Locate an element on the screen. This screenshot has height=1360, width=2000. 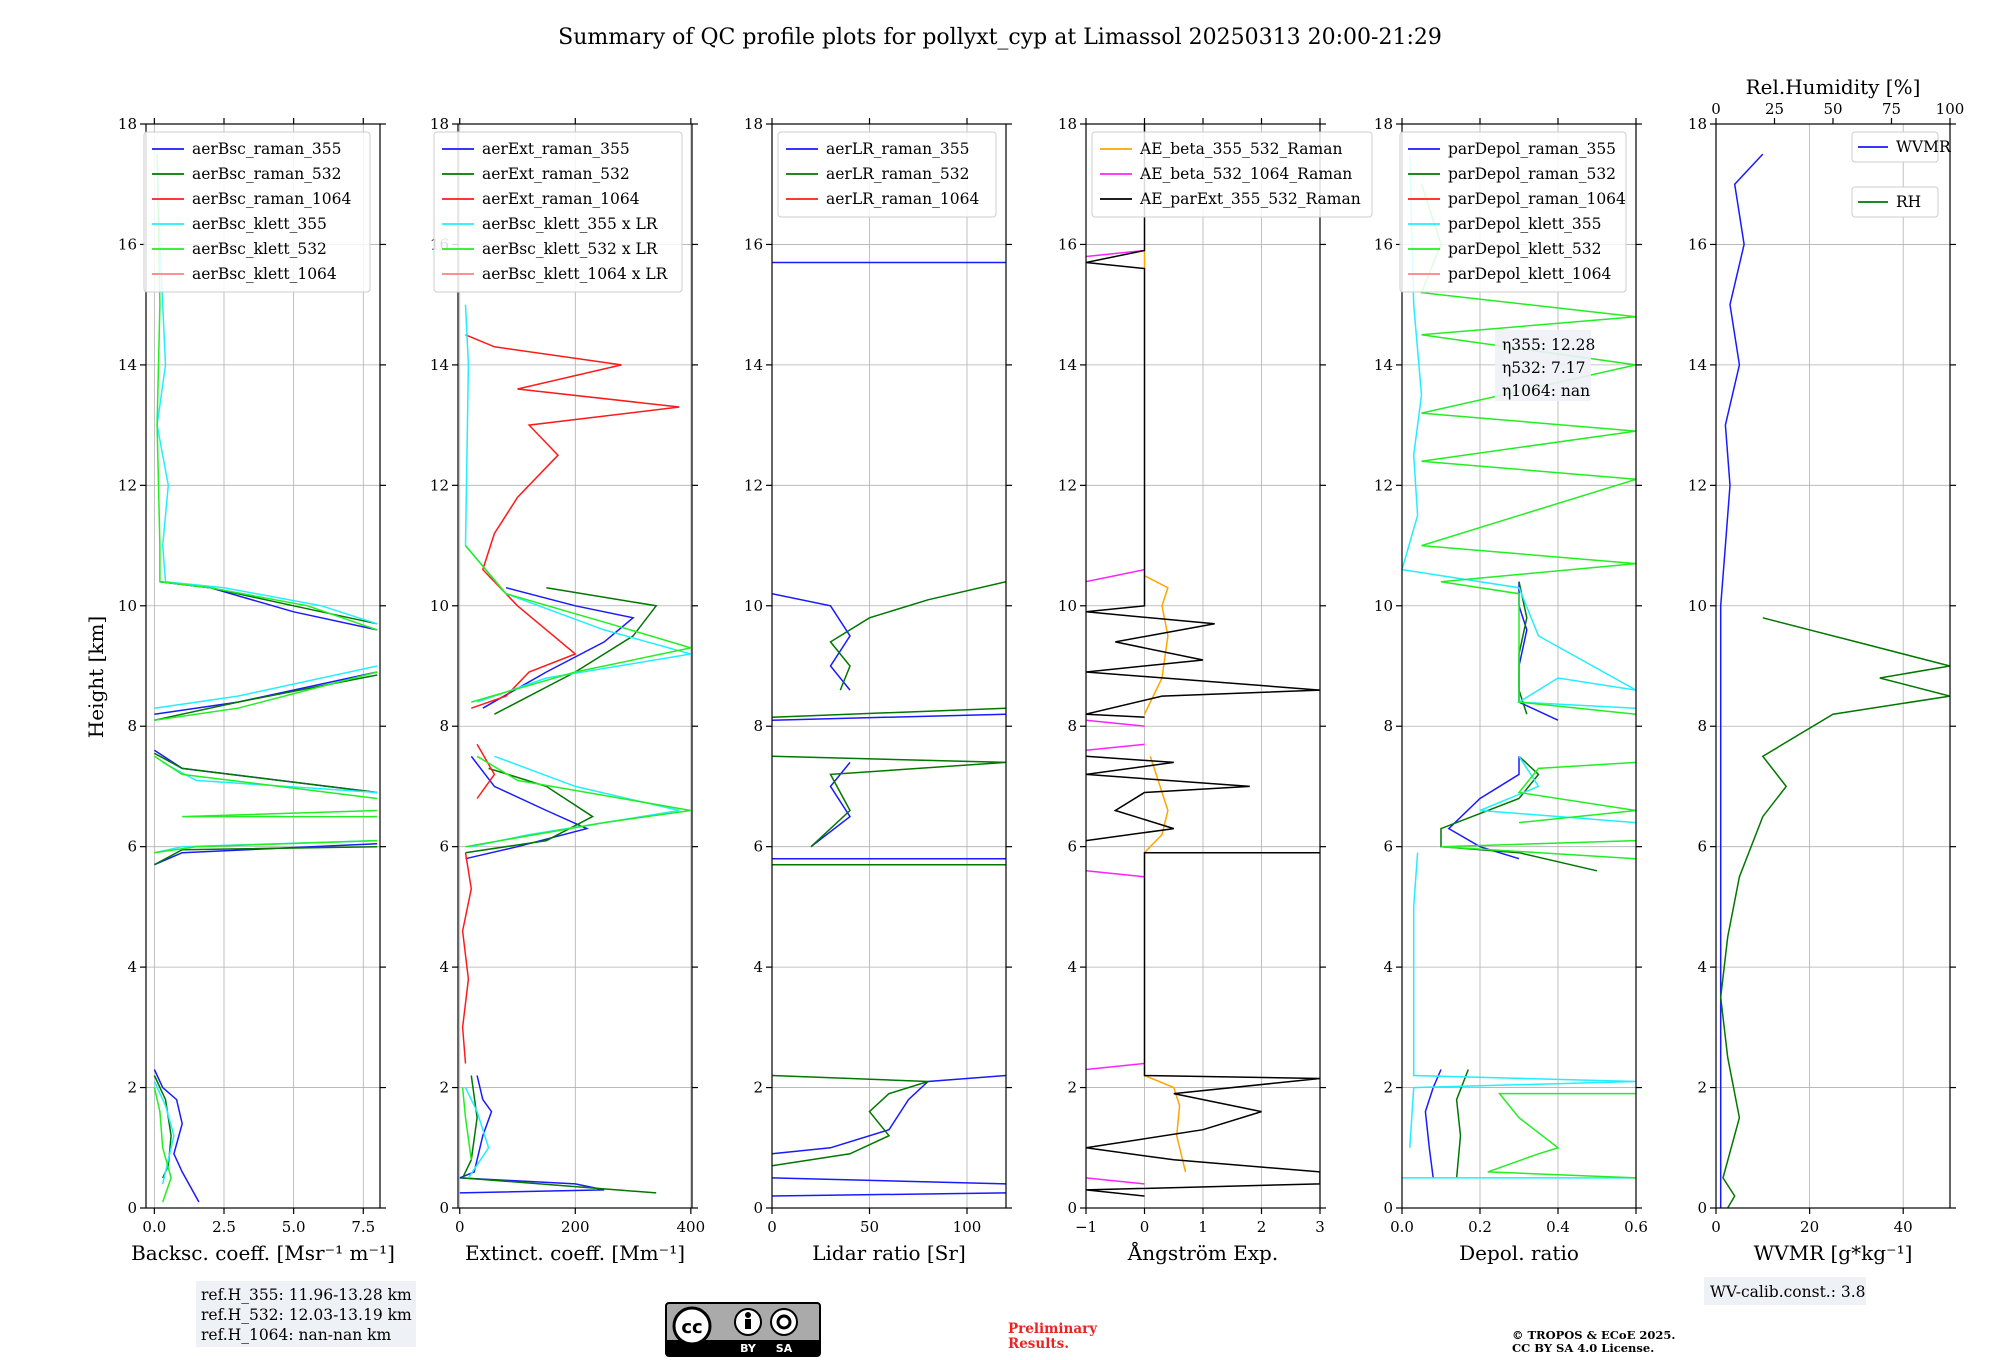
x-tick-label: 1 is located at coordinates (1203, 1227).